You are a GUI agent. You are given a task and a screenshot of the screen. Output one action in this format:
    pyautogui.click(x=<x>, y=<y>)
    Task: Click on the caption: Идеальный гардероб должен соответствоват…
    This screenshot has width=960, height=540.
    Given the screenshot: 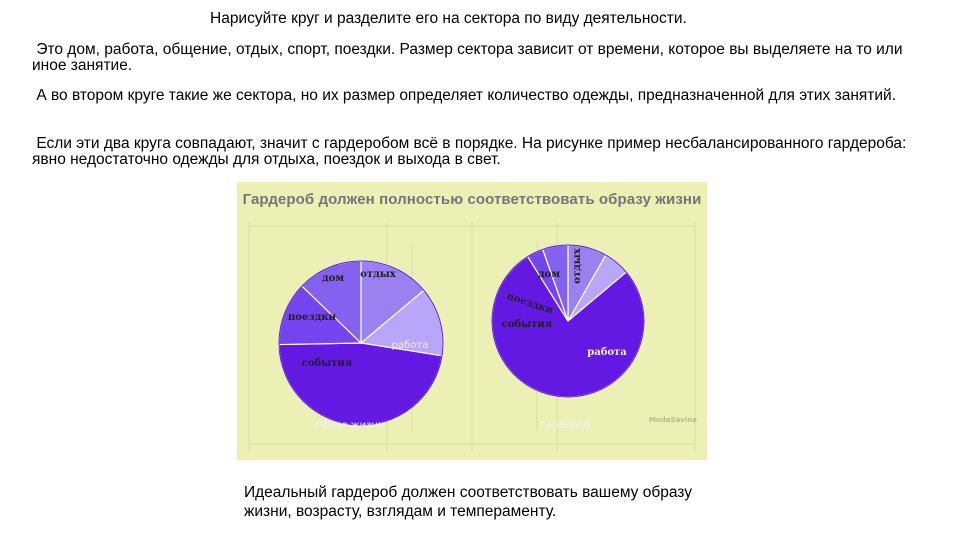 What is the action you would take?
    pyautogui.click(x=470, y=502)
    